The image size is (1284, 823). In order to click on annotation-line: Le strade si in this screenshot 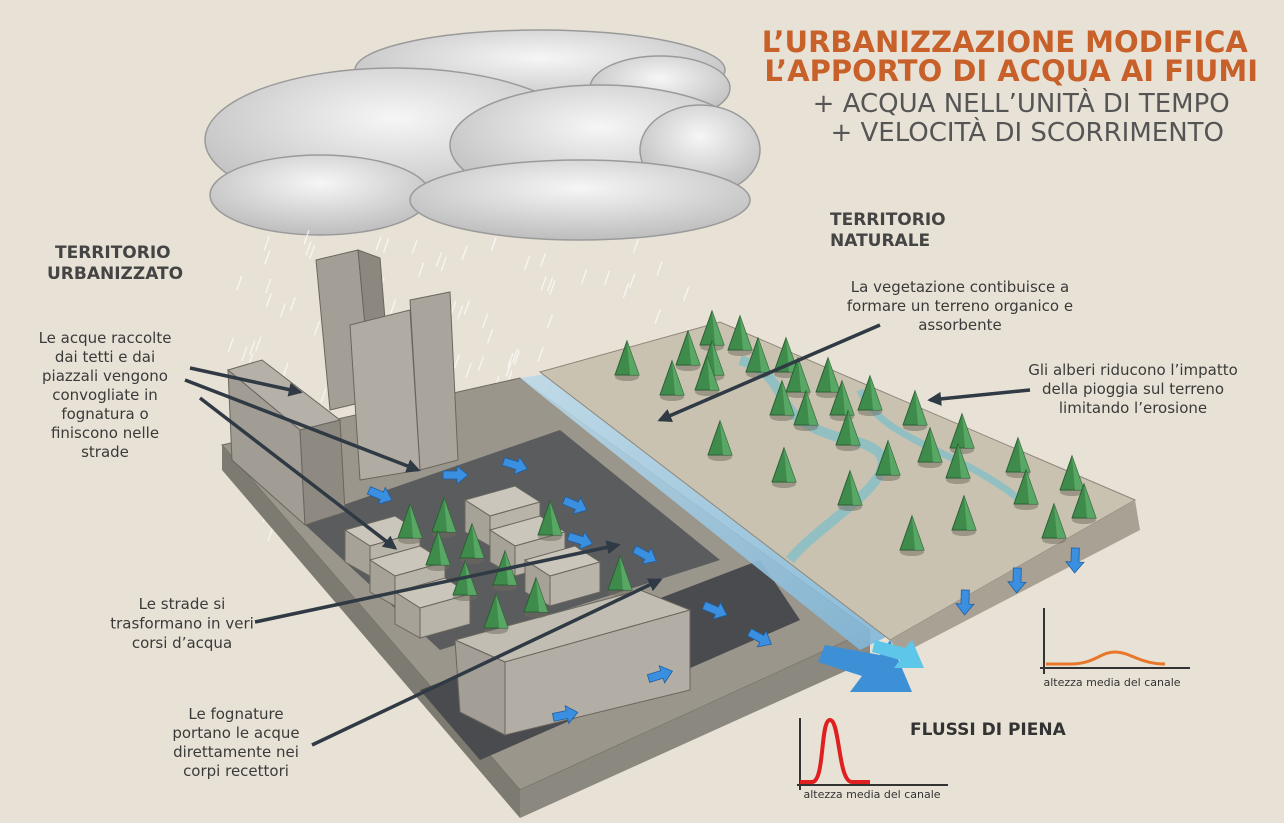, I will do `click(182, 604)`.